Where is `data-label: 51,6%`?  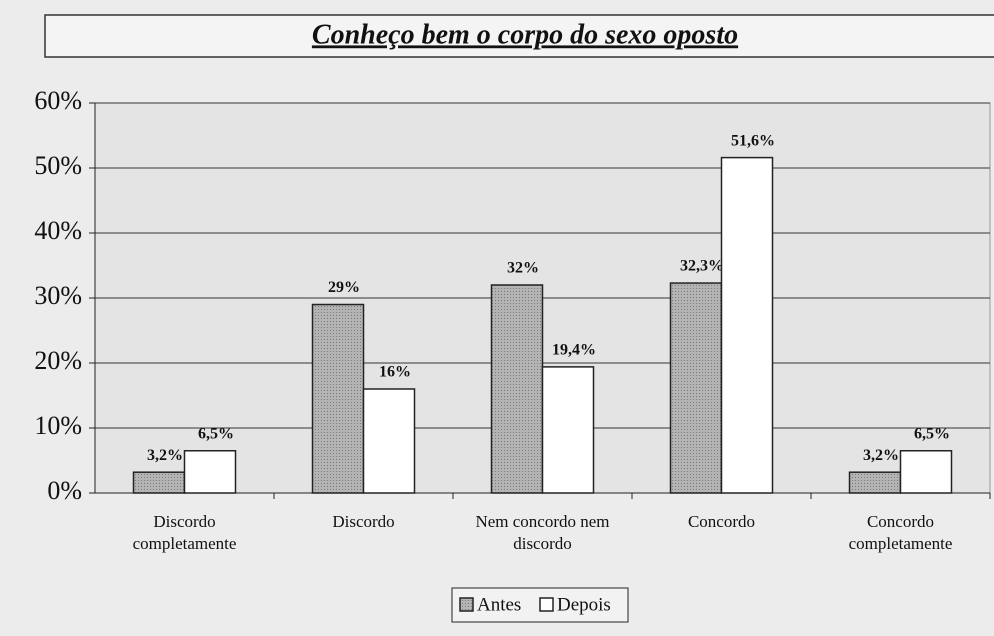 data-label: 51,6% is located at coordinates (753, 140).